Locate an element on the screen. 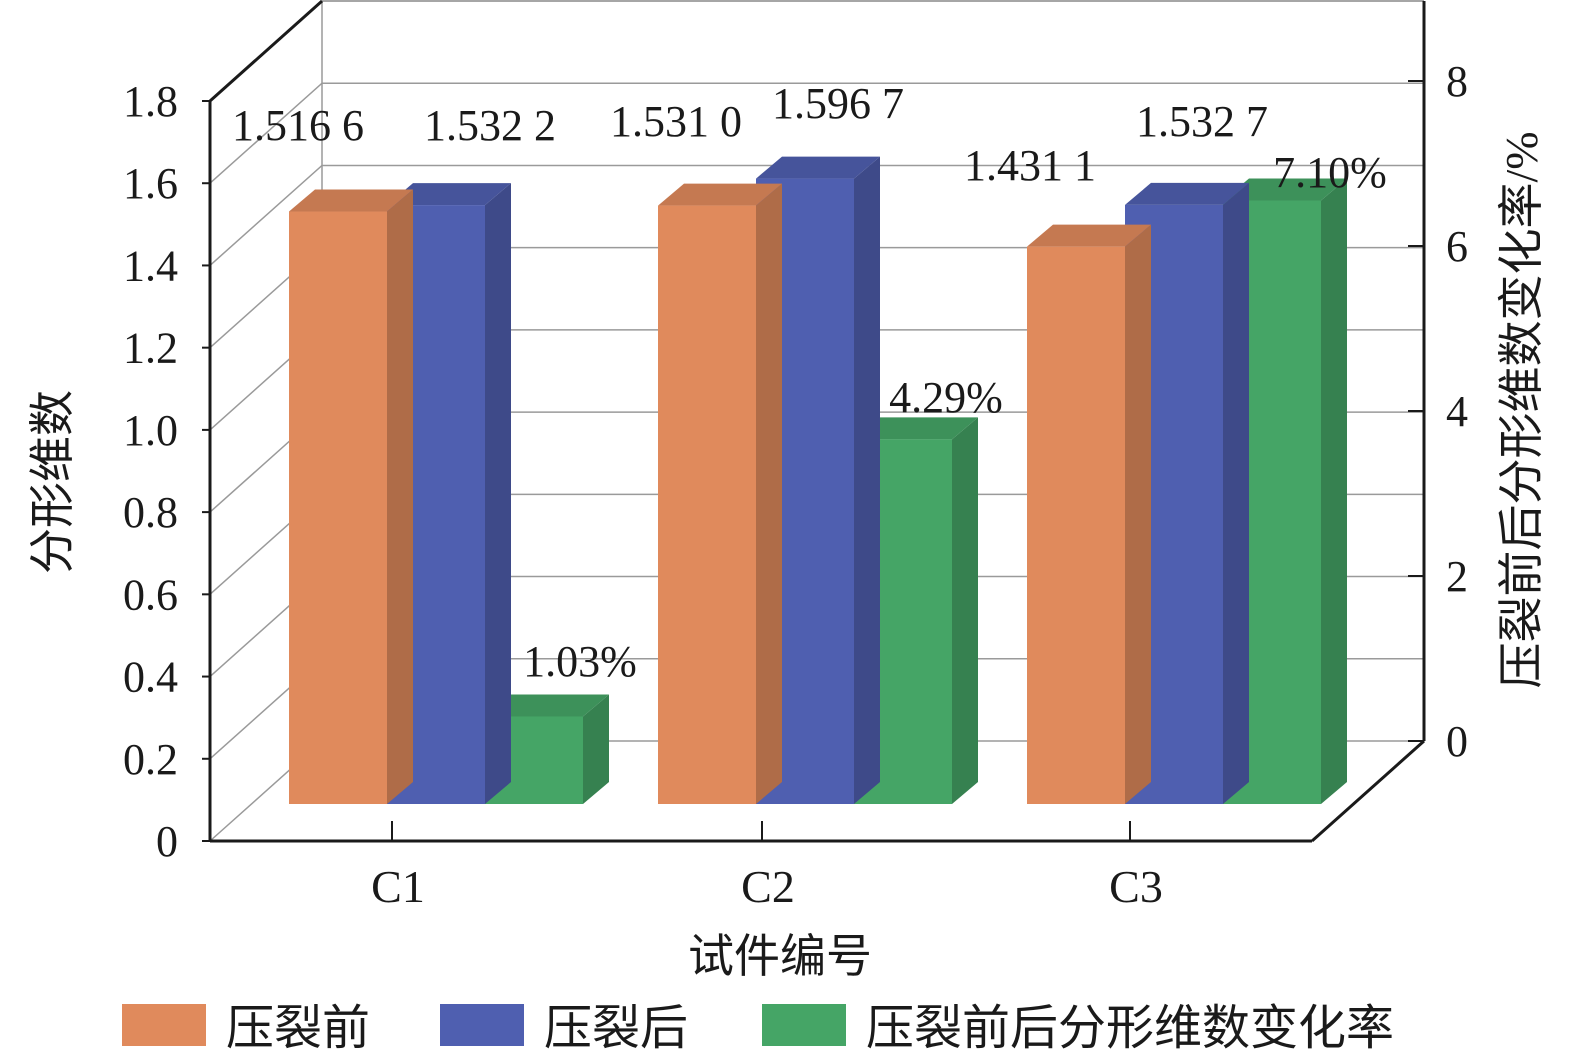  y2-tick-label: 6 is located at coordinates (1457, 246).